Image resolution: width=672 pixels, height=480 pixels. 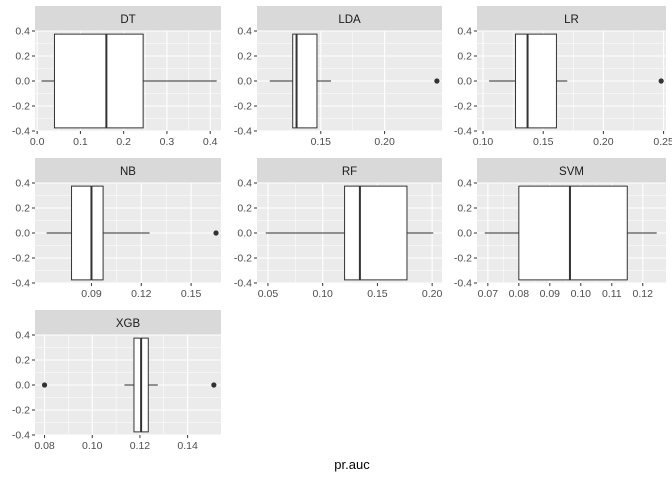 I want to click on strip-svm, so click(x=571, y=170).